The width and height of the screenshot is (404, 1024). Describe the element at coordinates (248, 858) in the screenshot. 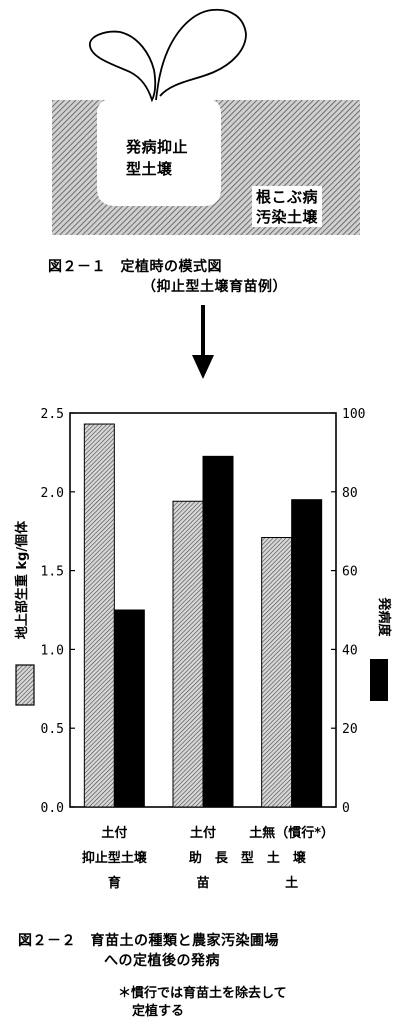

I see `category-row2-label: 助 長 型 土 壌` at that location.